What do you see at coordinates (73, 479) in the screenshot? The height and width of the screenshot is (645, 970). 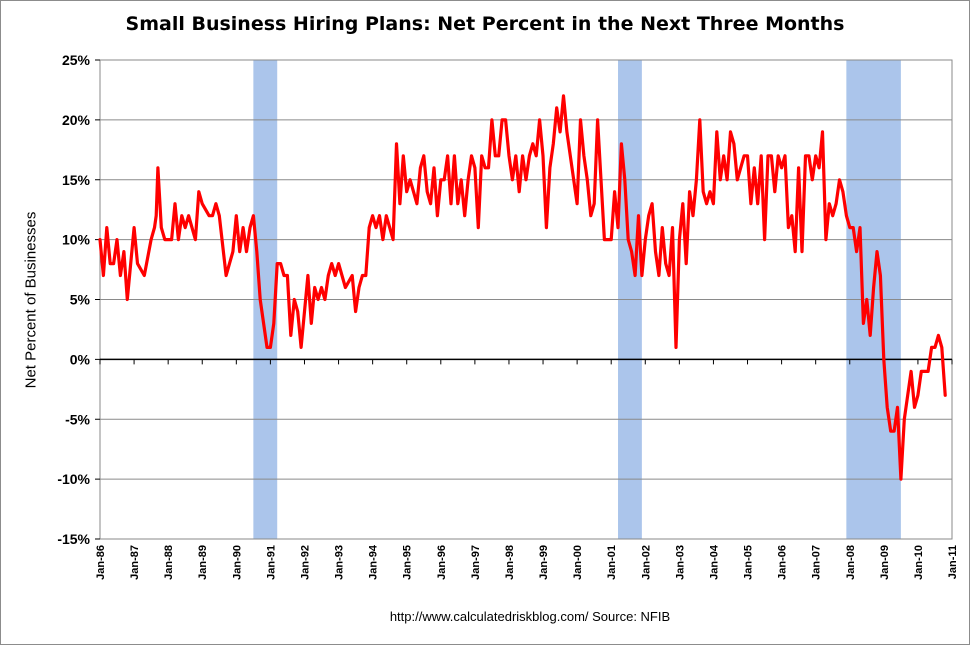 I see `y-tick-label: -10%` at bounding box center [73, 479].